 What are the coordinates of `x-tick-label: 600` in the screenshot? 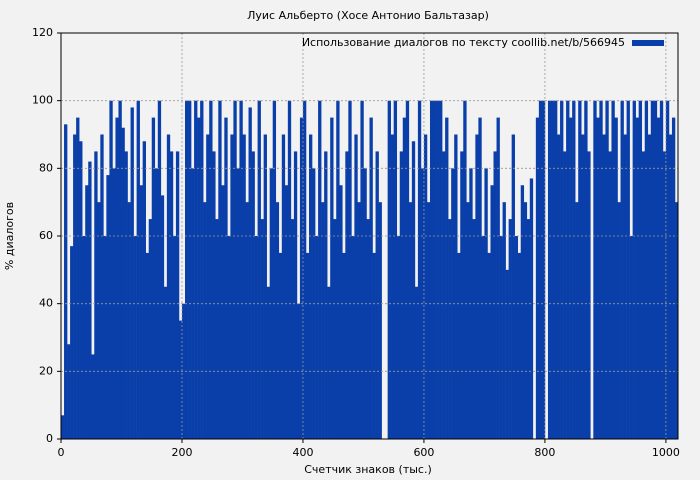 It's located at (423, 452).